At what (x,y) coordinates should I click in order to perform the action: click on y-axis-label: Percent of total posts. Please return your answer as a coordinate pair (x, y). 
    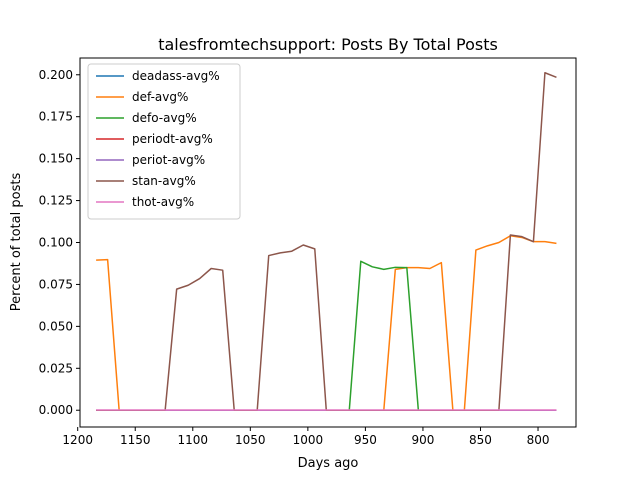
    Looking at the image, I should click on (16, 242).